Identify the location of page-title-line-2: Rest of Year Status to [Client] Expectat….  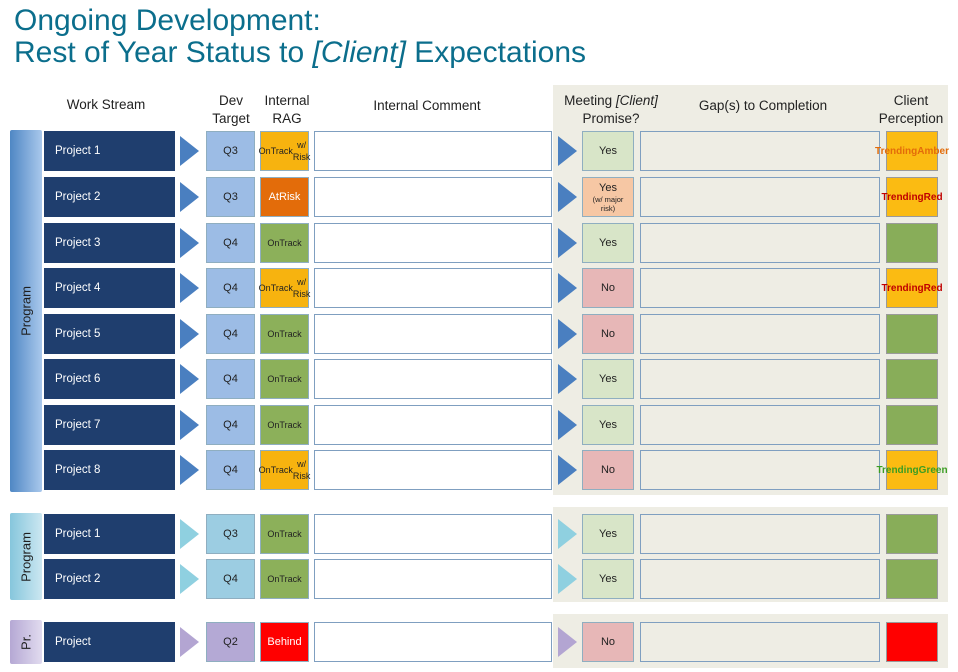
(300, 52).